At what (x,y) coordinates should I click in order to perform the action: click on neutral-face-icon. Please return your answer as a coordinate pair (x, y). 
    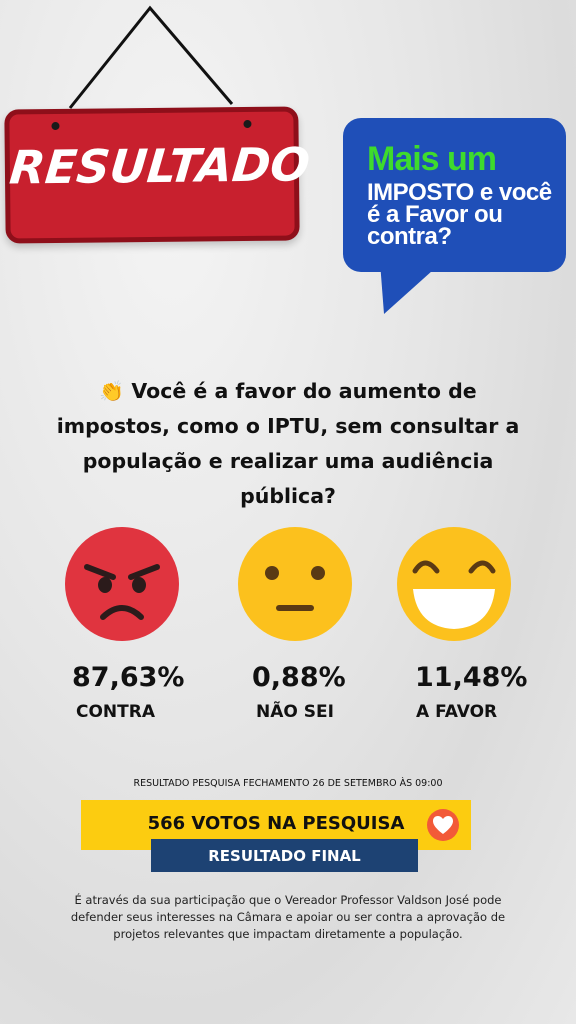
    Looking at the image, I should click on (295, 584).